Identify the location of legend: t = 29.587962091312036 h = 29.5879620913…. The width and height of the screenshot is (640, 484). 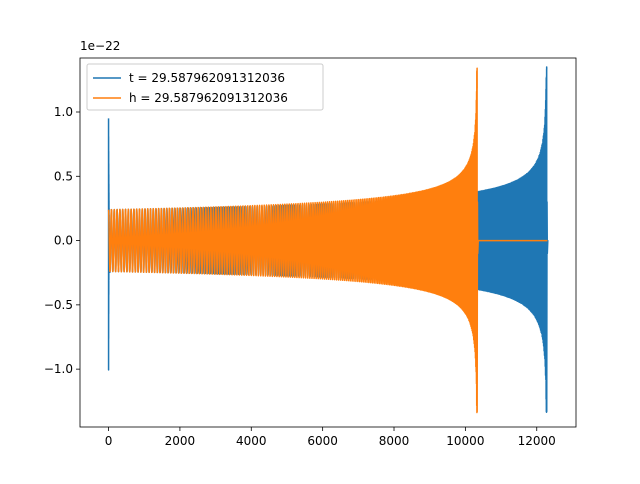
(205, 87).